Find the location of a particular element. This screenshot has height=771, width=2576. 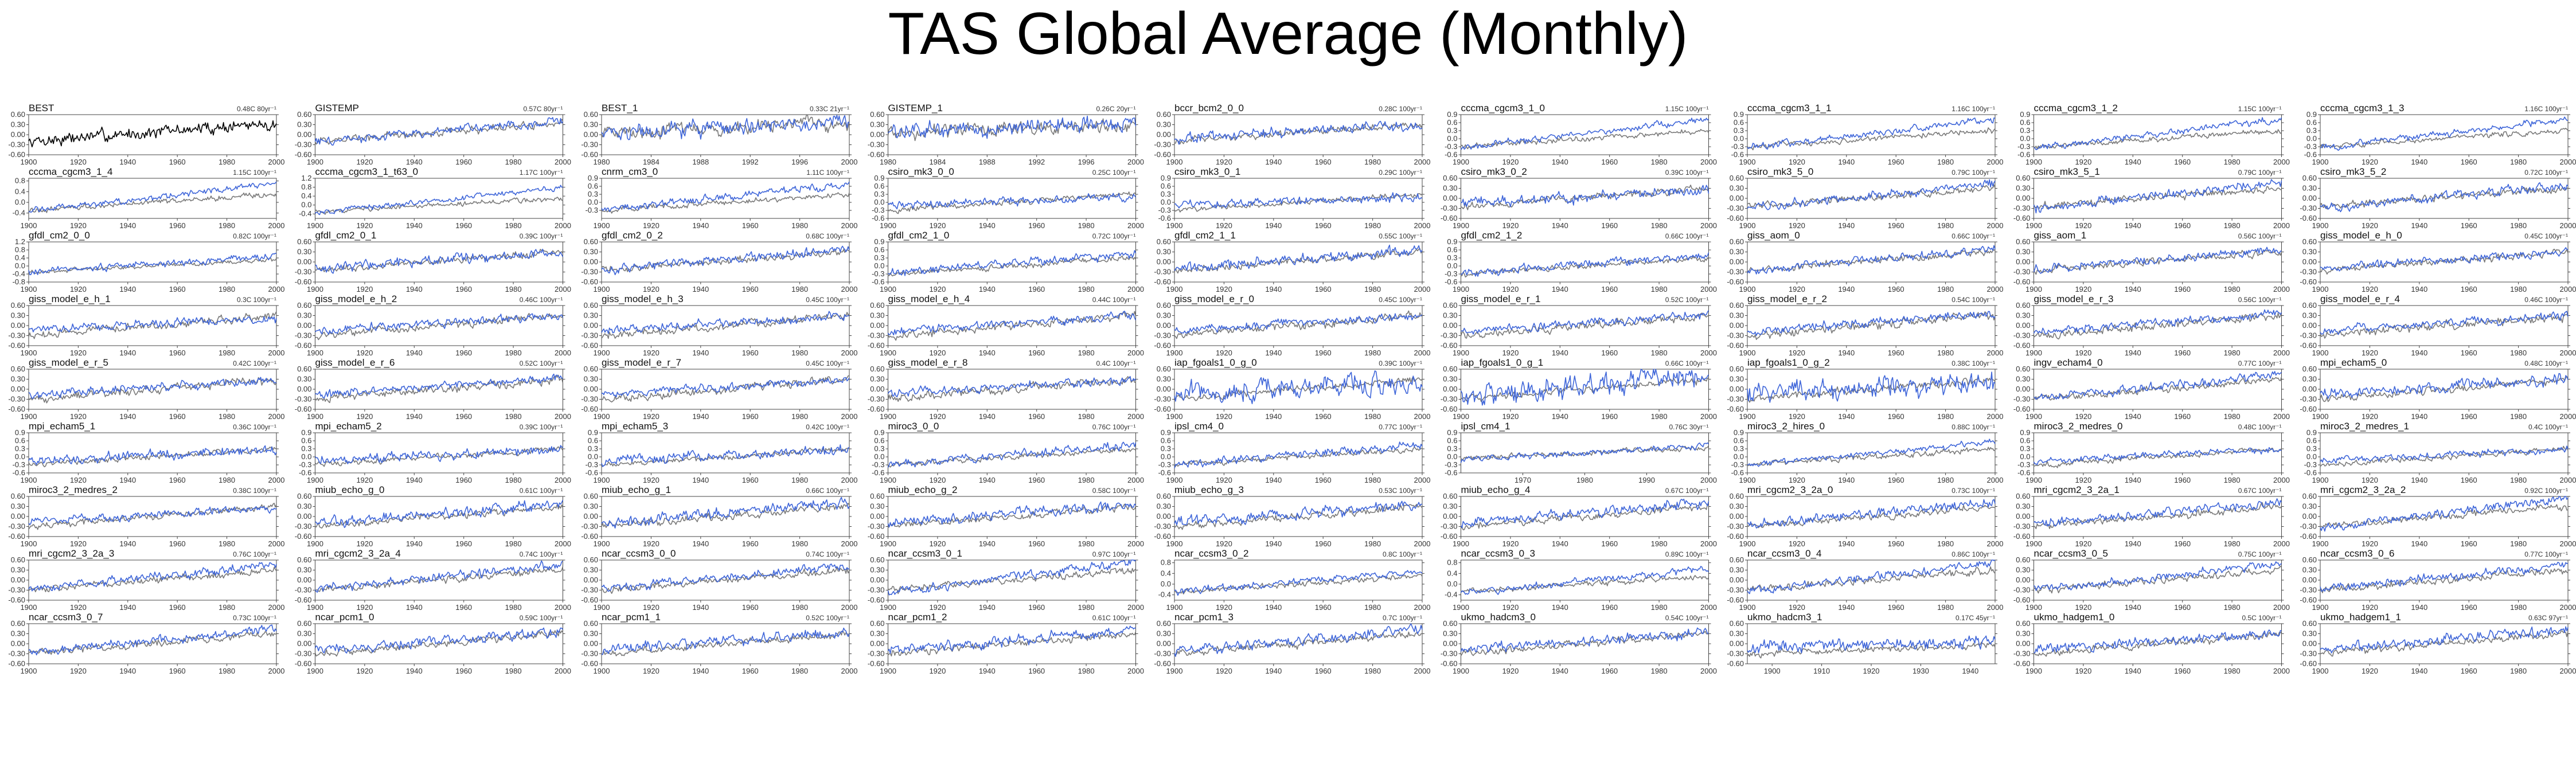

panel-title: miub_echo_g_2 is located at coordinates (923, 489).